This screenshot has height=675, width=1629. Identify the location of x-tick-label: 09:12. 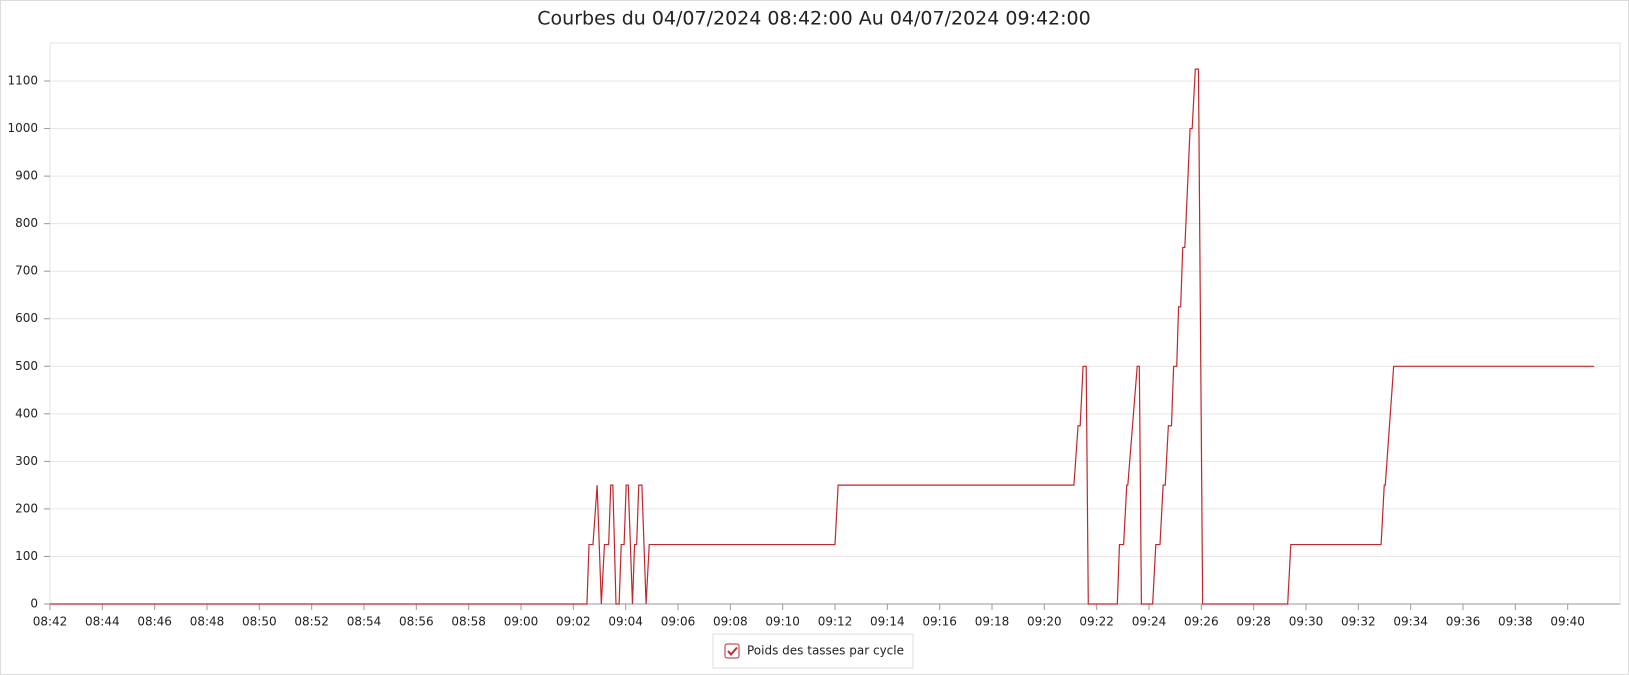
(835, 622).